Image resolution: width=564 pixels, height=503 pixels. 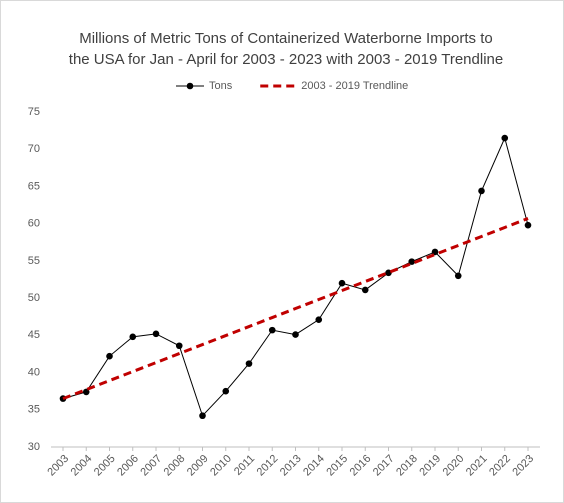 I want to click on y-tick-label: 45, so click(x=34, y=335).